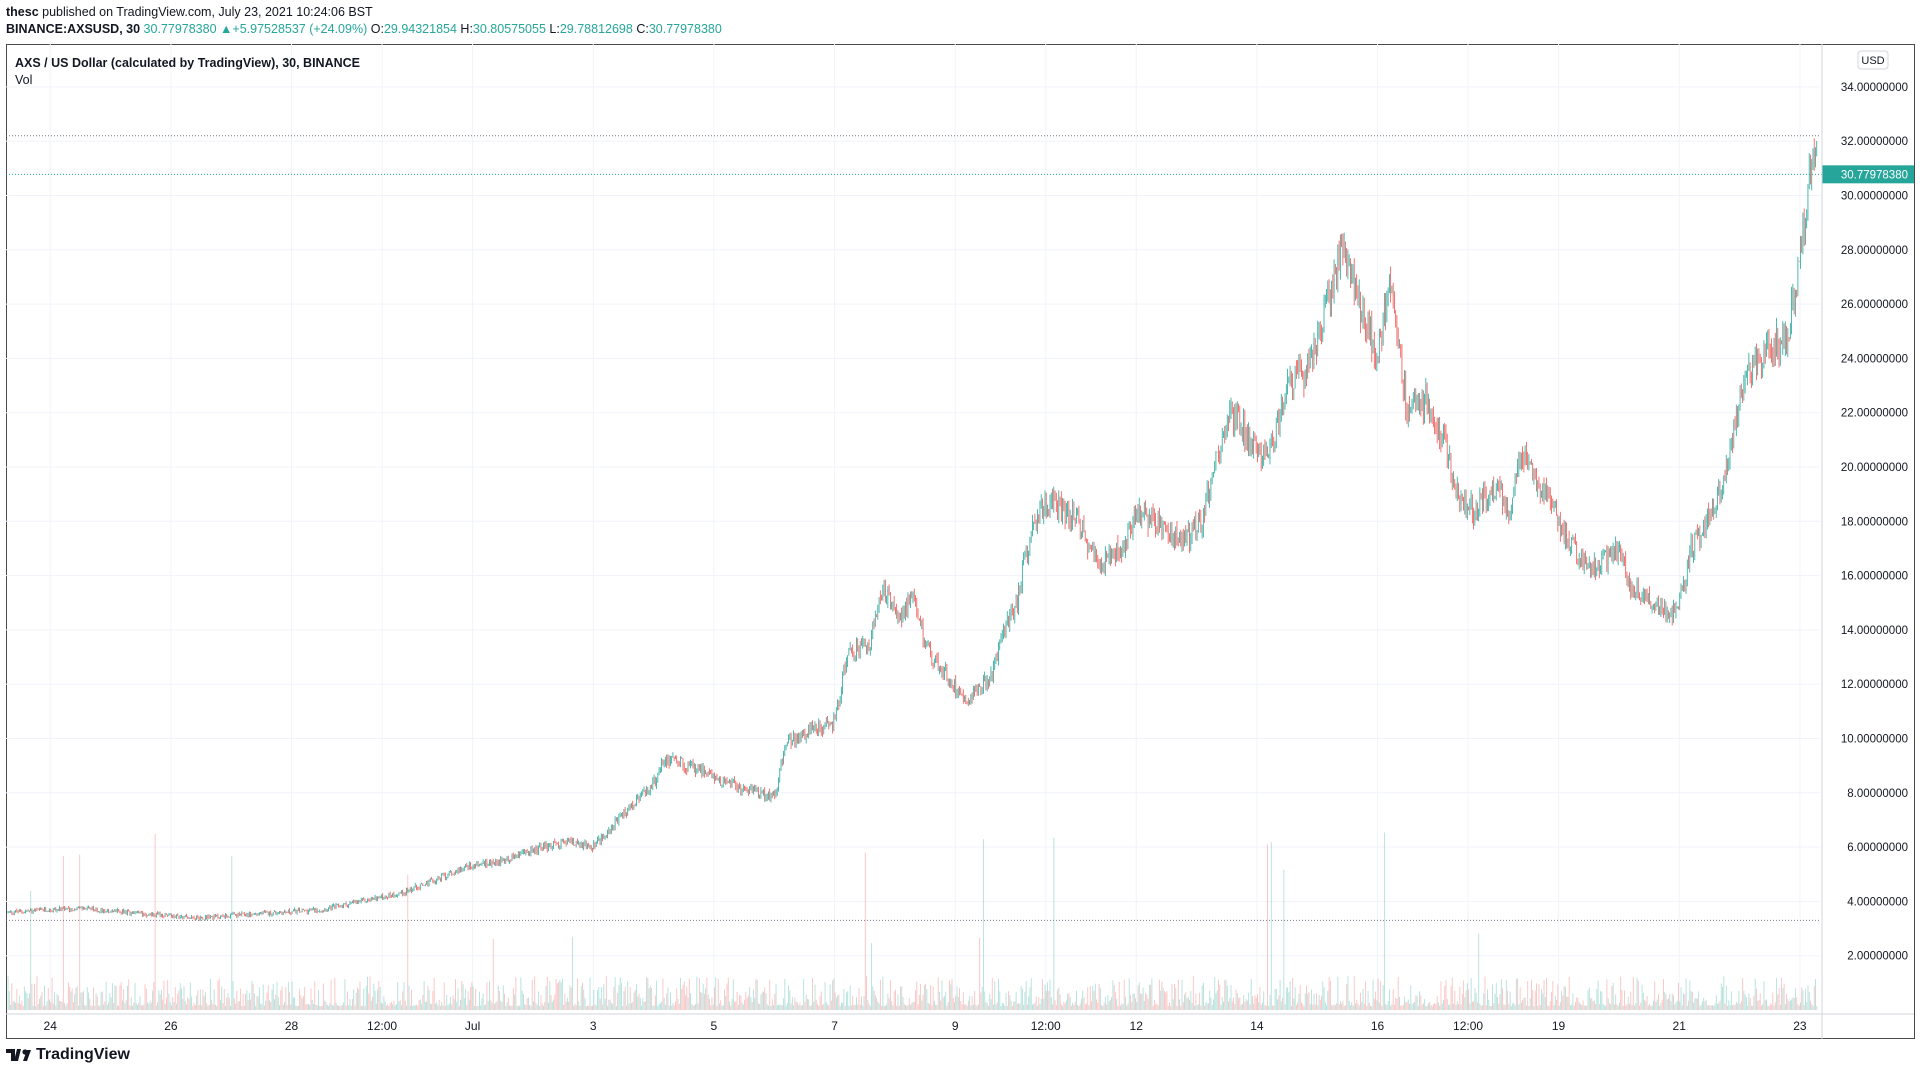  I want to click on tradingview-logo: TradingView, so click(68, 1055).